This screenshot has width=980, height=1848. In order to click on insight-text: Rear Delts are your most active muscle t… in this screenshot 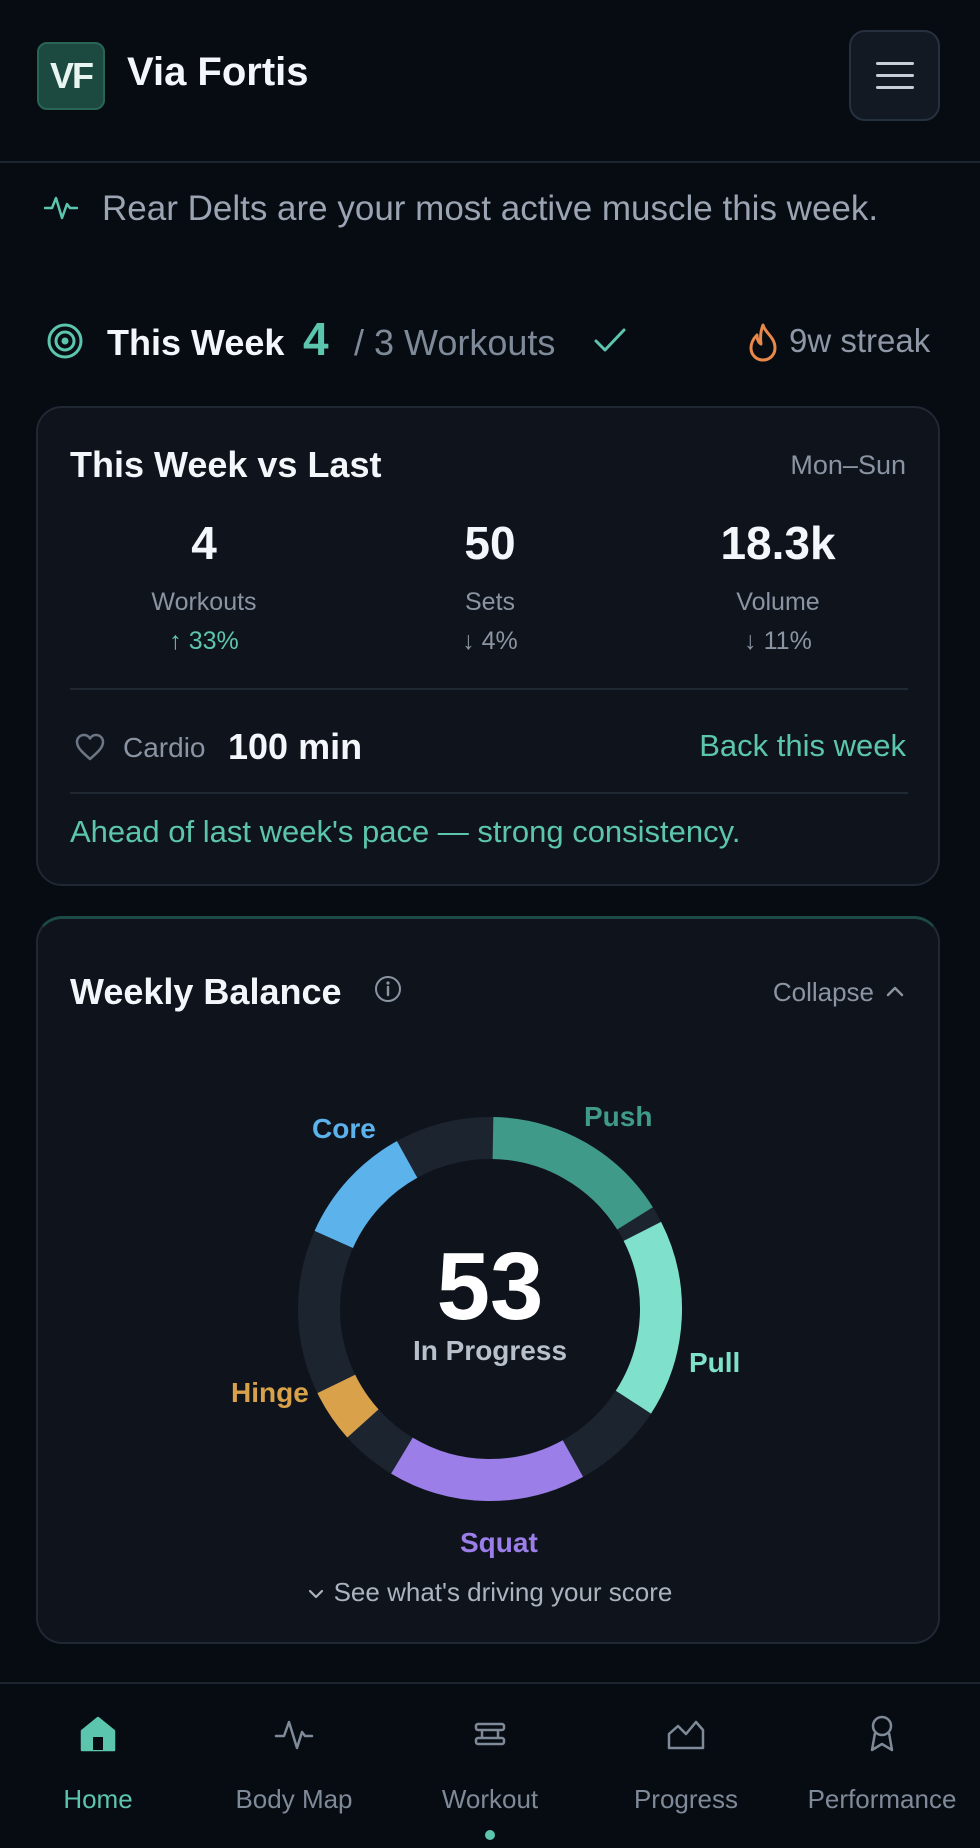, I will do `click(490, 208)`.